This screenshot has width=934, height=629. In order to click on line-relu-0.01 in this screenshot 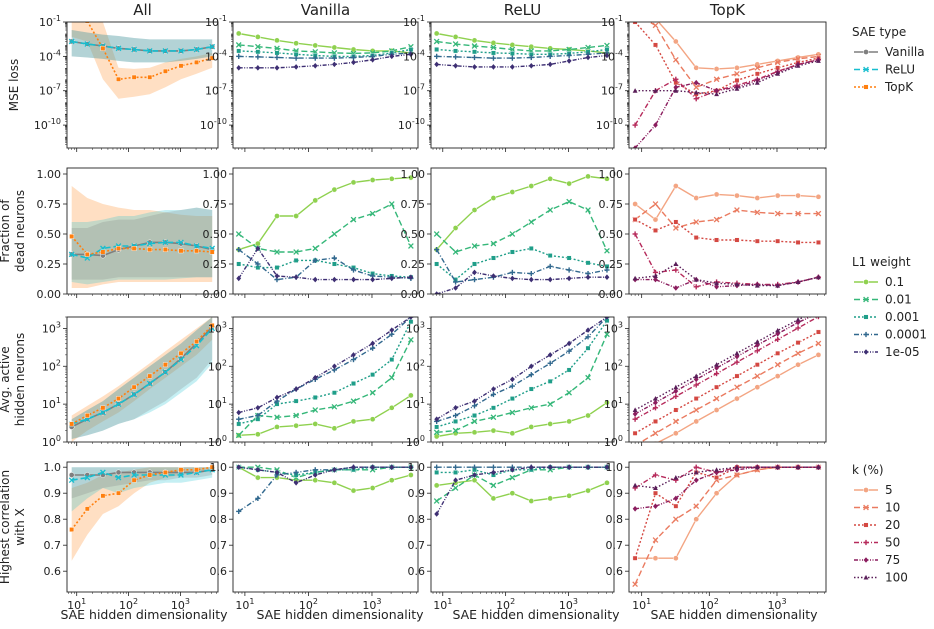, I will do `click(522, 226)`.